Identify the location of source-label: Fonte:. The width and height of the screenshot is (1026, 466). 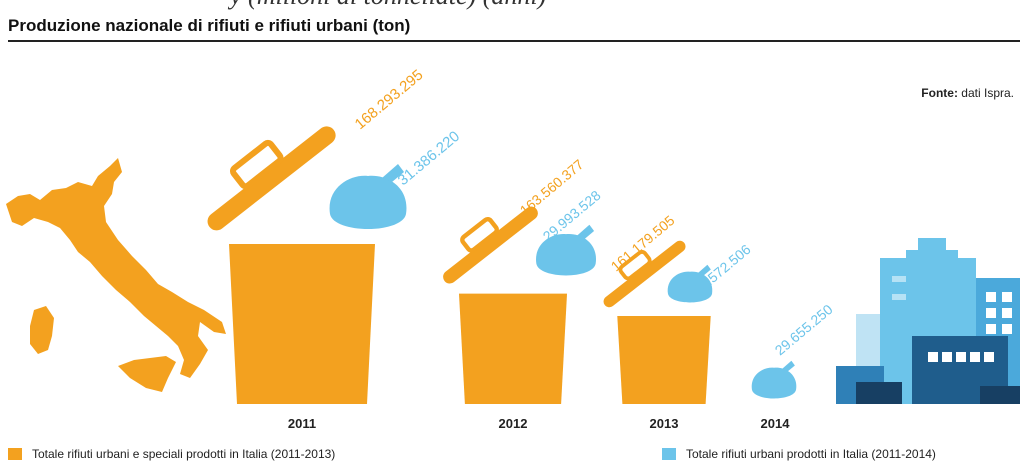
(939, 93).